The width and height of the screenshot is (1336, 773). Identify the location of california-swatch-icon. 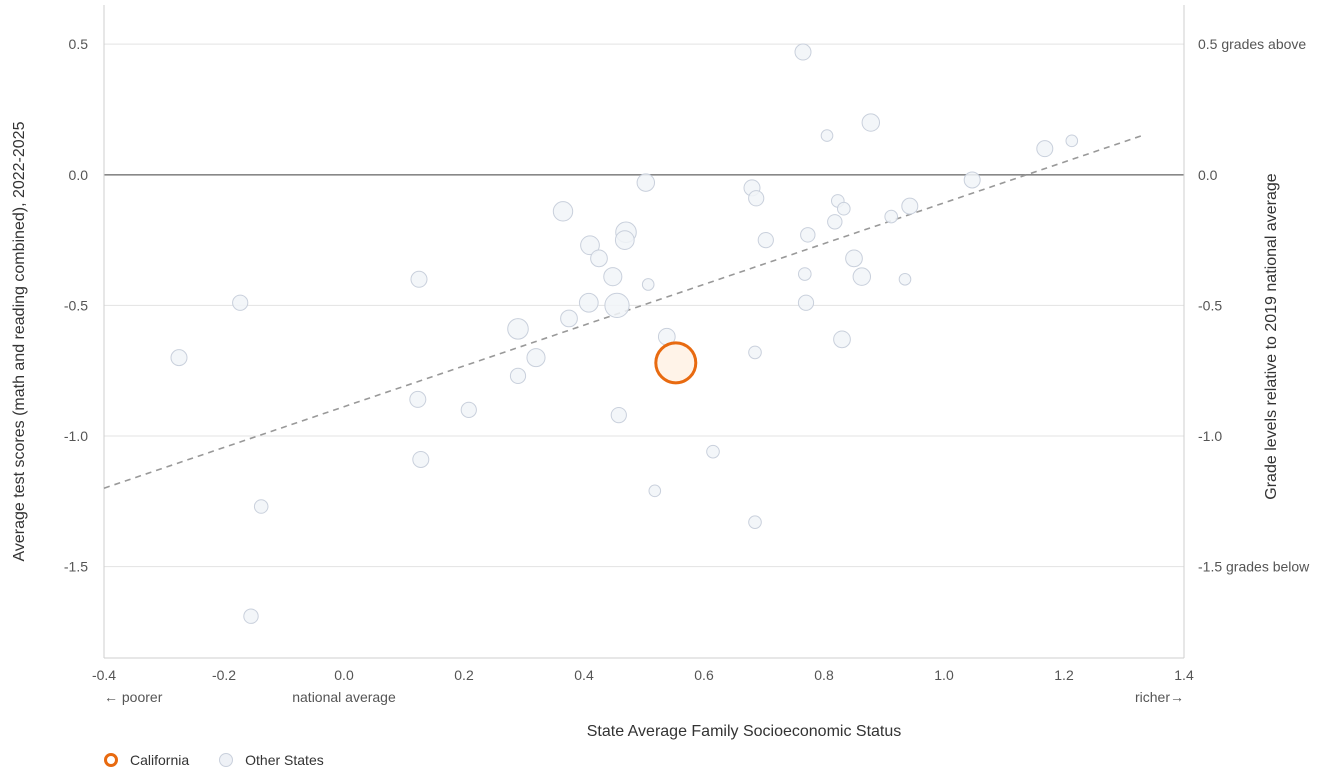
(111, 760).